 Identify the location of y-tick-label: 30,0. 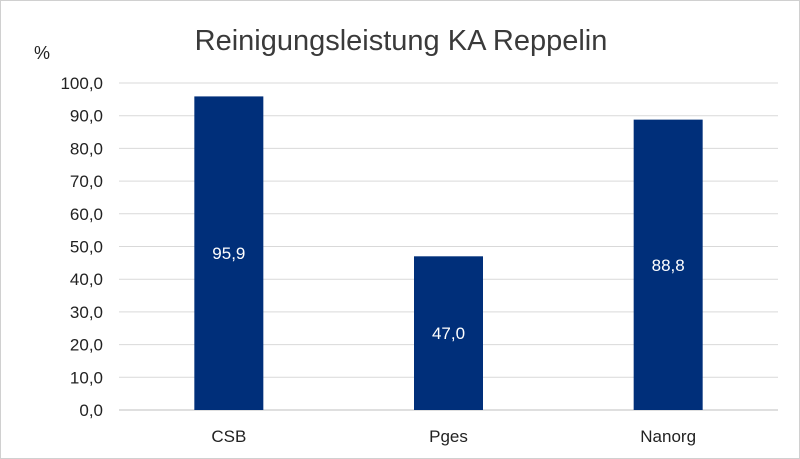
(86, 312).